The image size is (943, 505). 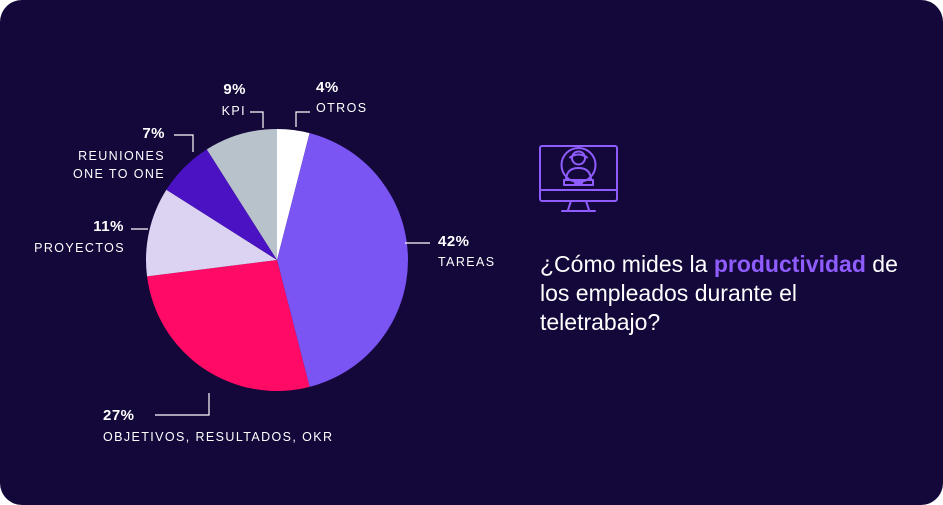 What do you see at coordinates (342, 260) in the screenshot?
I see `pie-slice-tareas` at bounding box center [342, 260].